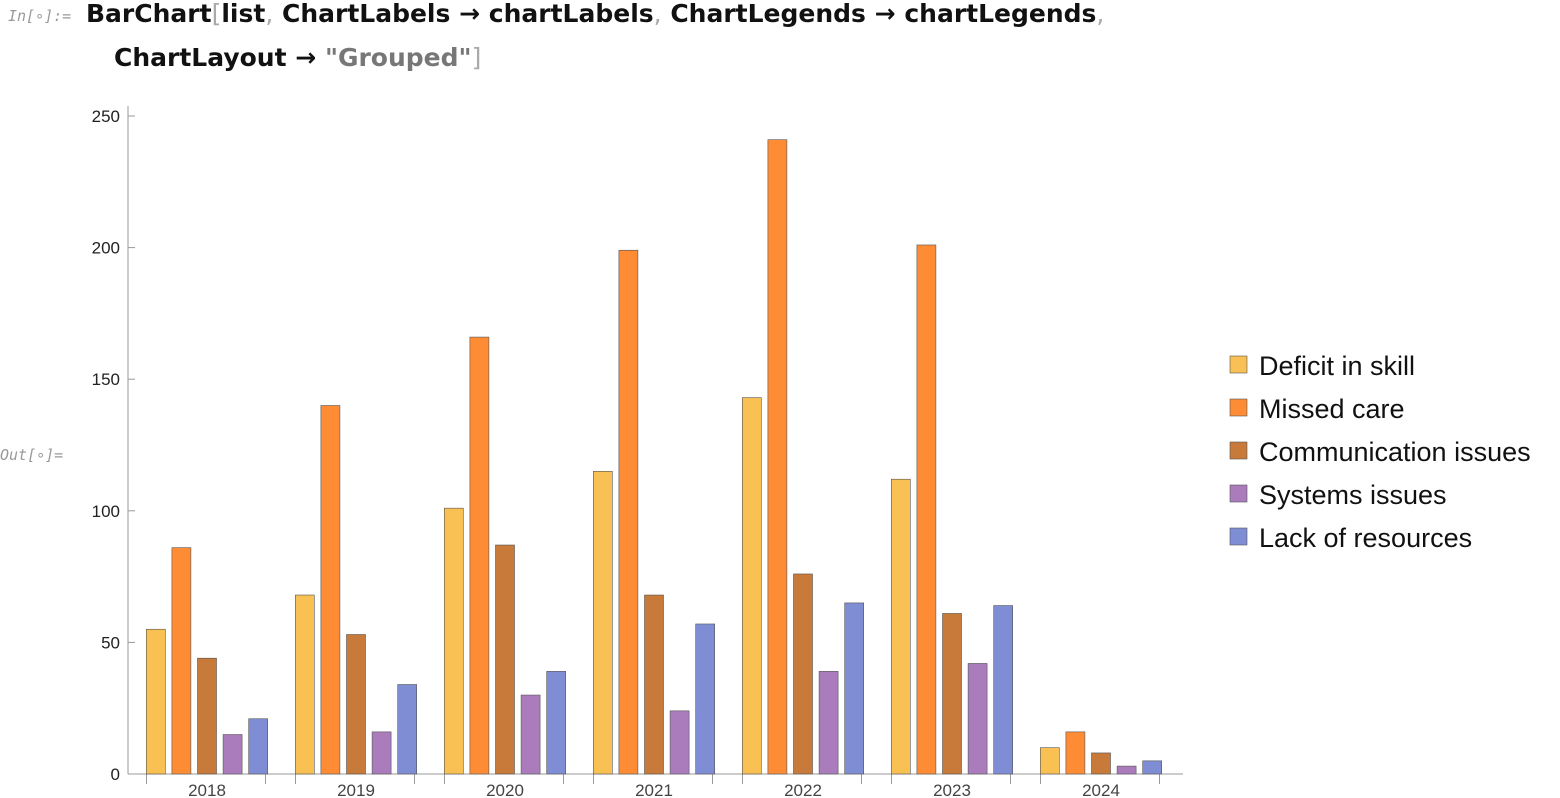 This screenshot has height=798, width=1560. What do you see at coordinates (207, 789) in the screenshot?
I see `x-tick-label: 2018` at bounding box center [207, 789].